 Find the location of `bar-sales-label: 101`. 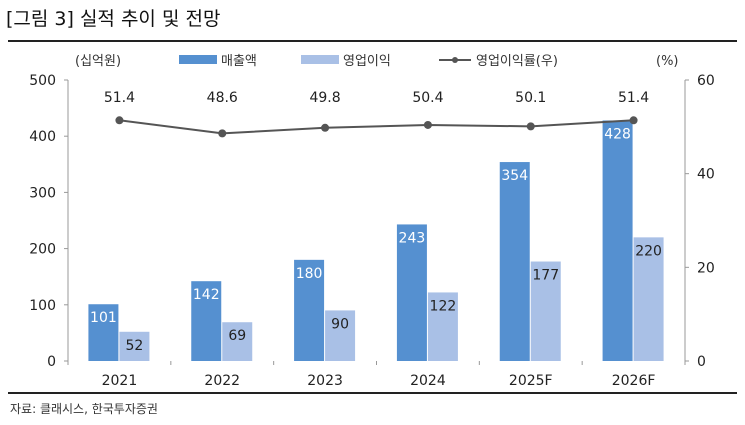

bar-sales-label: 101 is located at coordinates (103, 318).